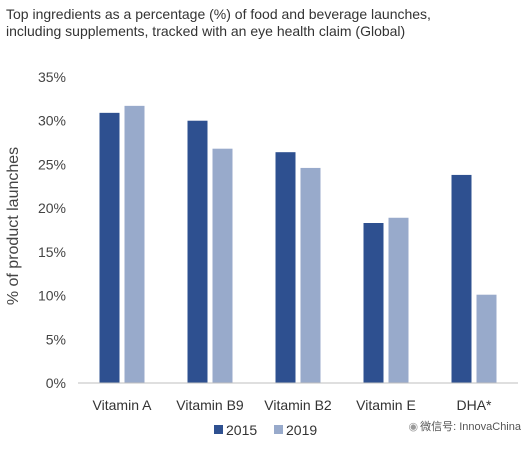  Describe the element at coordinates (474, 405) in the screenshot. I see `x-tick-label: DHA*` at that location.